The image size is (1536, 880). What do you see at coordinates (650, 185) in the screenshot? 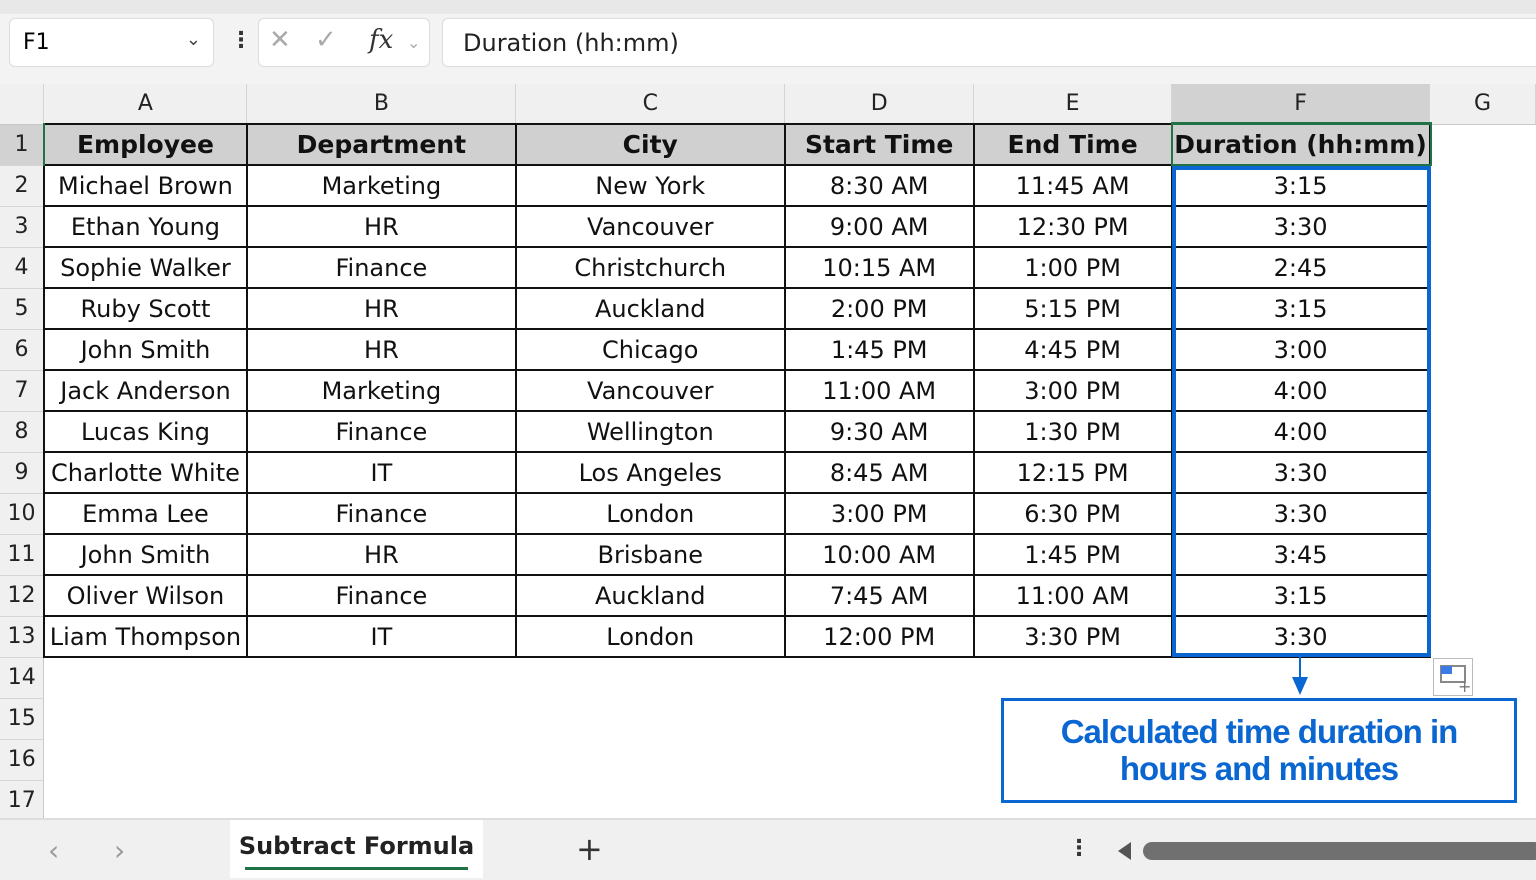
I see `cell: New York` at bounding box center [650, 185].